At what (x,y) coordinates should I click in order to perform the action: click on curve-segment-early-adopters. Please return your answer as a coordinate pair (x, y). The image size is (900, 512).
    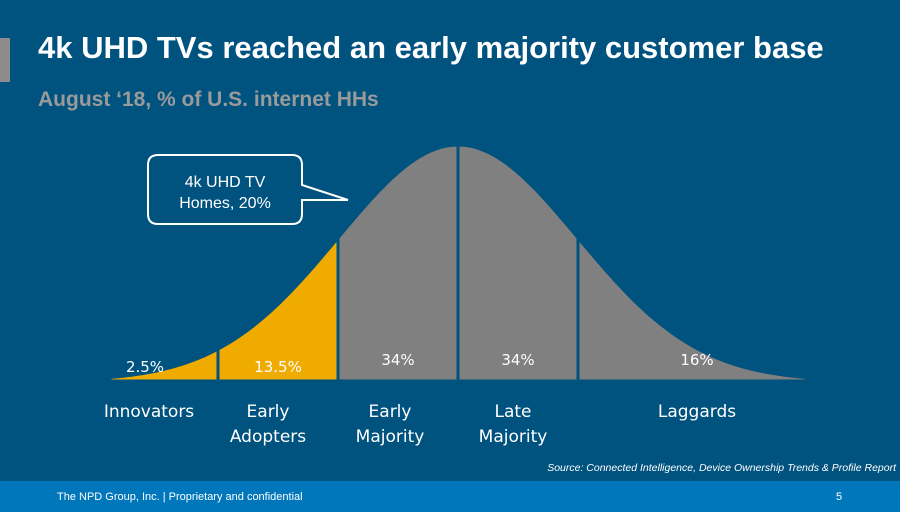
    Looking at the image, I should click on (278, 308).